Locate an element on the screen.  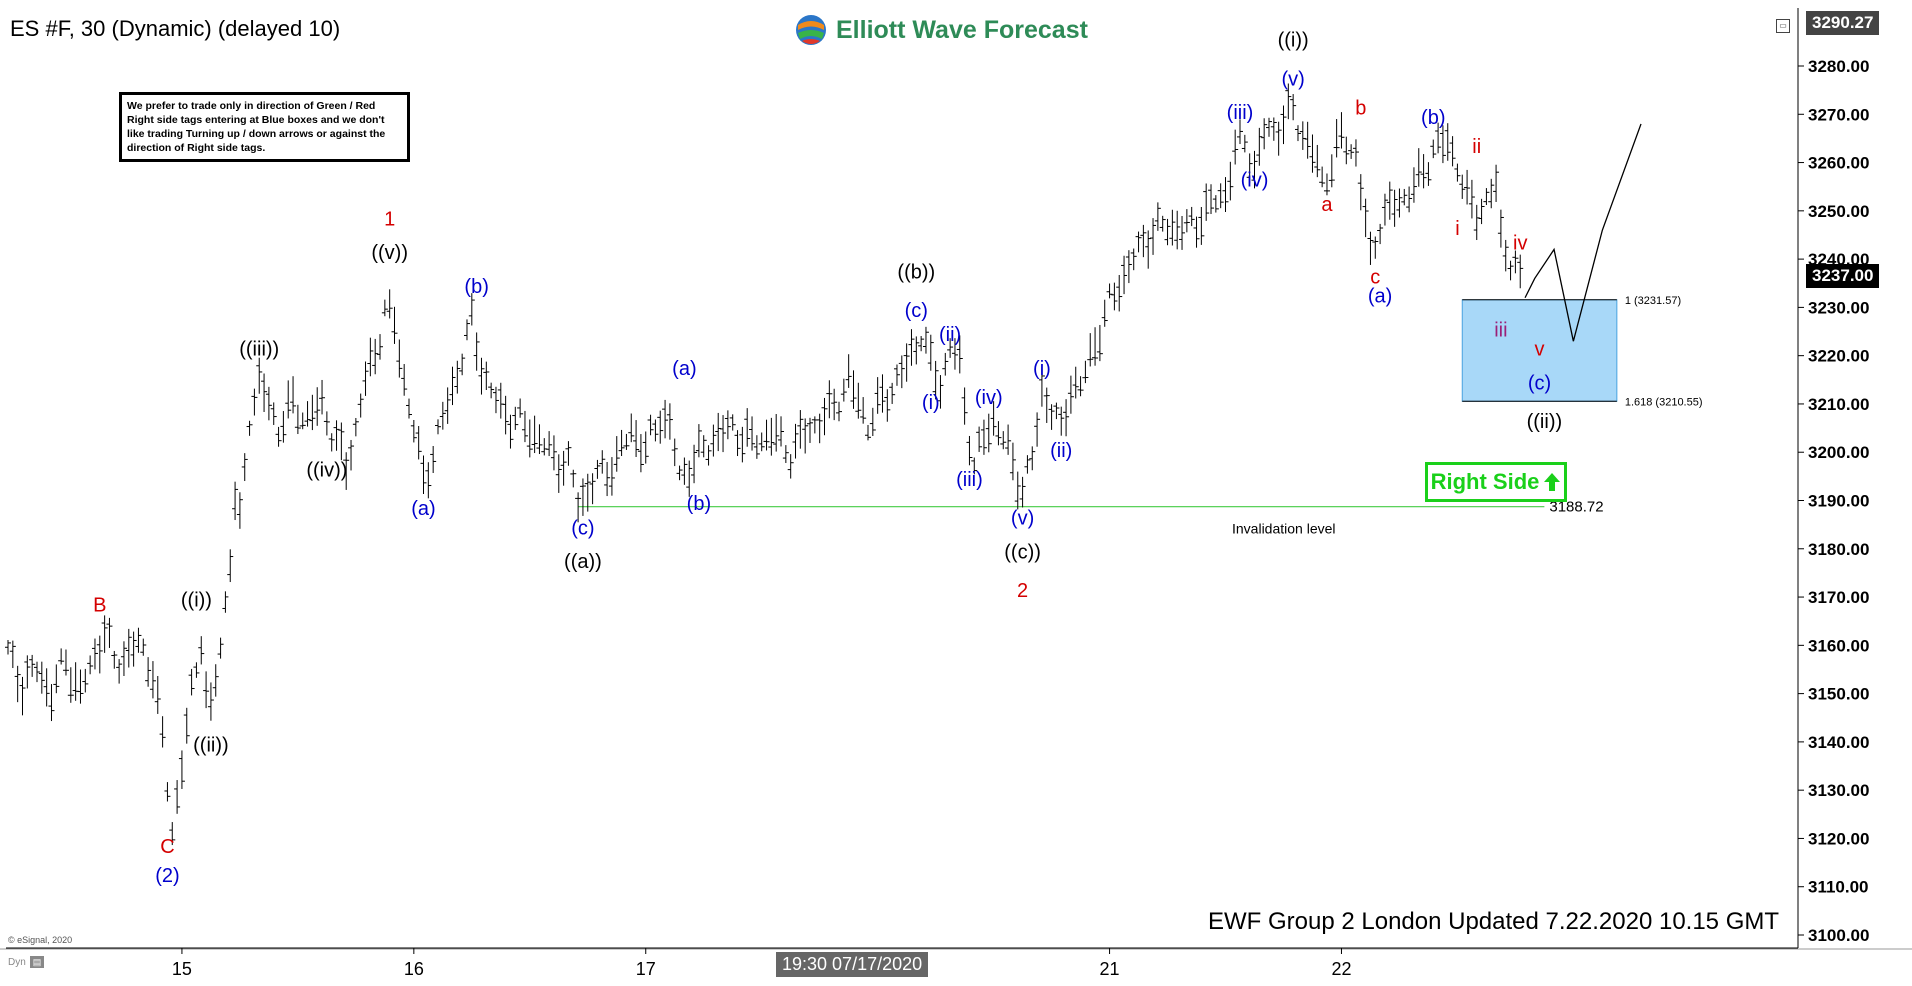
chart-title: ES #F, 30 (Dynamic) (delayed 10) is located at coordinates (175, 28).